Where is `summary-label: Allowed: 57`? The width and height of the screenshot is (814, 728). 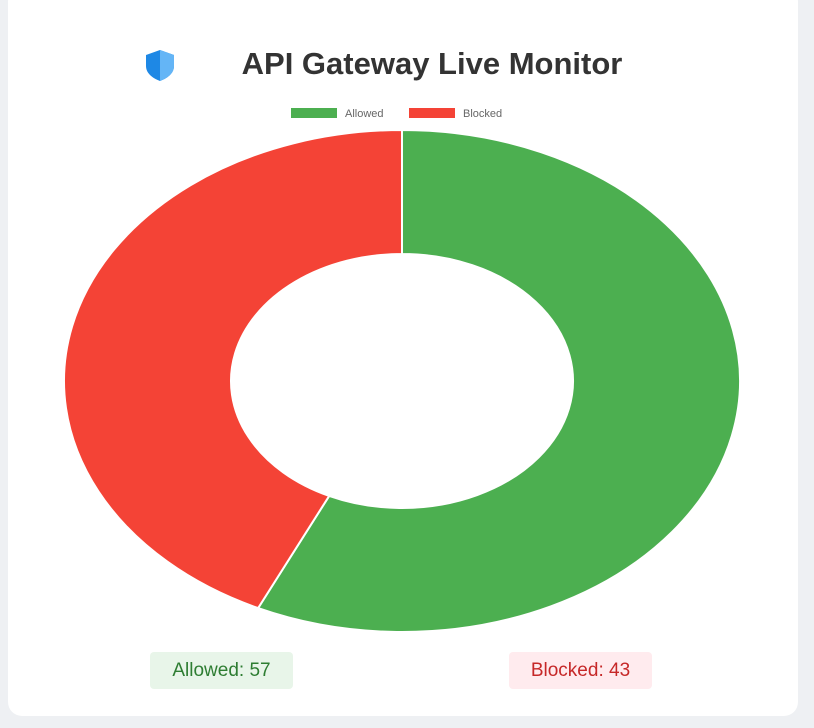 summary-label: Allowed: 57 is located at coordinates (221, 670).